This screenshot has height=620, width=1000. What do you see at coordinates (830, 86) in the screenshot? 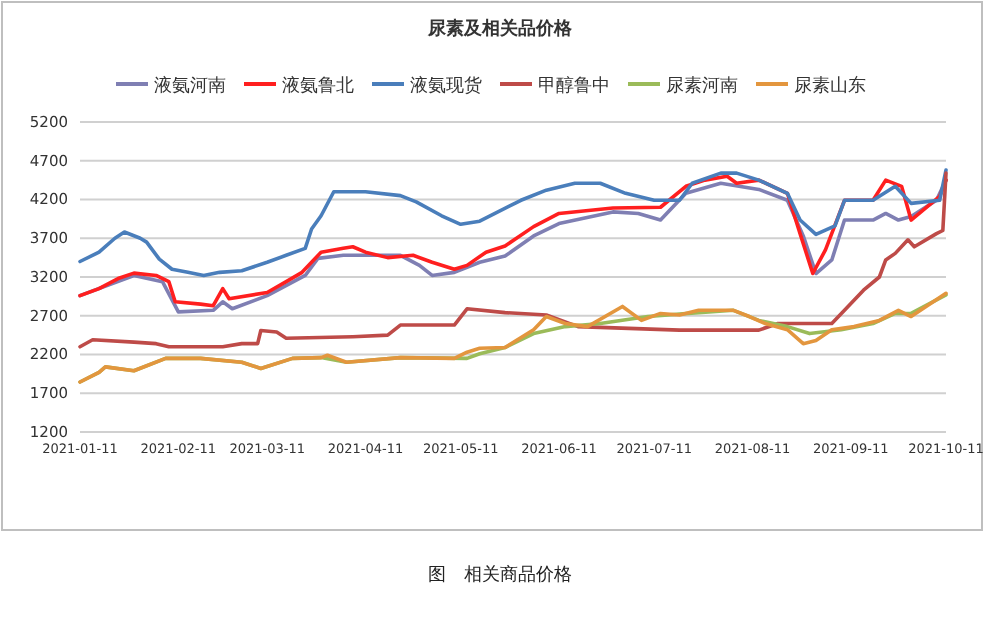
I see `legend-label: 尿素山东` at bounding box center [830, 86].